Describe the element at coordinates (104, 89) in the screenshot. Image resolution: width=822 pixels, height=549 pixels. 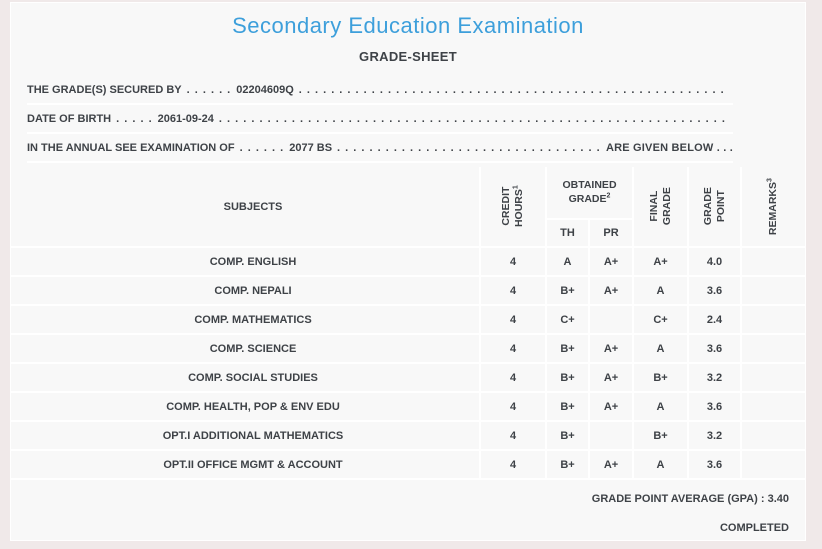
I see `info-label: THE GRADE(S) SECURED BY` at that location.